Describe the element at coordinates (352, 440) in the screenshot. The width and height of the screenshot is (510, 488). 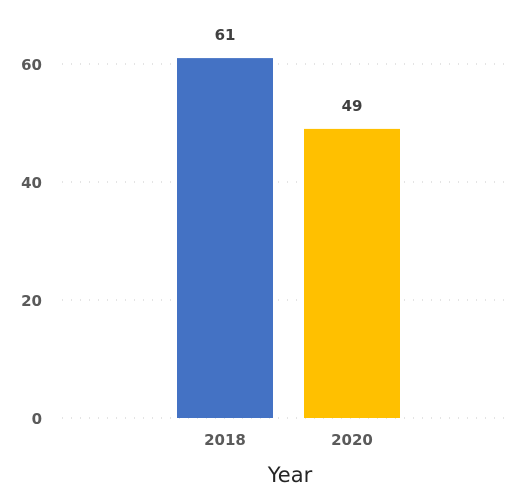
I see `x-tick-label-2020: 2020` at that location.